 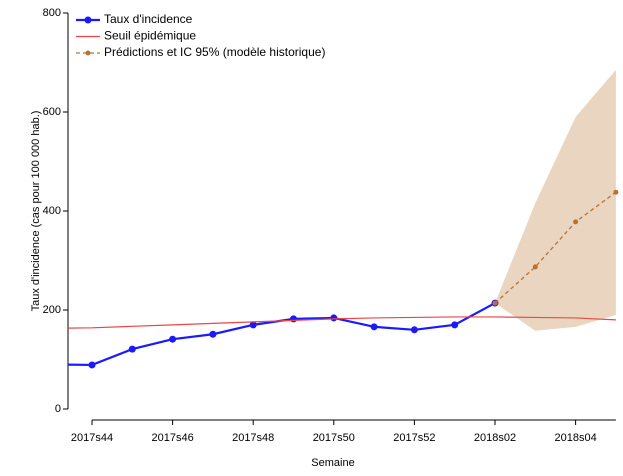 What do you see at coordinates (253, 438) in the screenshot?
I see `x-tick-label: 2017s48` at bounding box center [253, 438].